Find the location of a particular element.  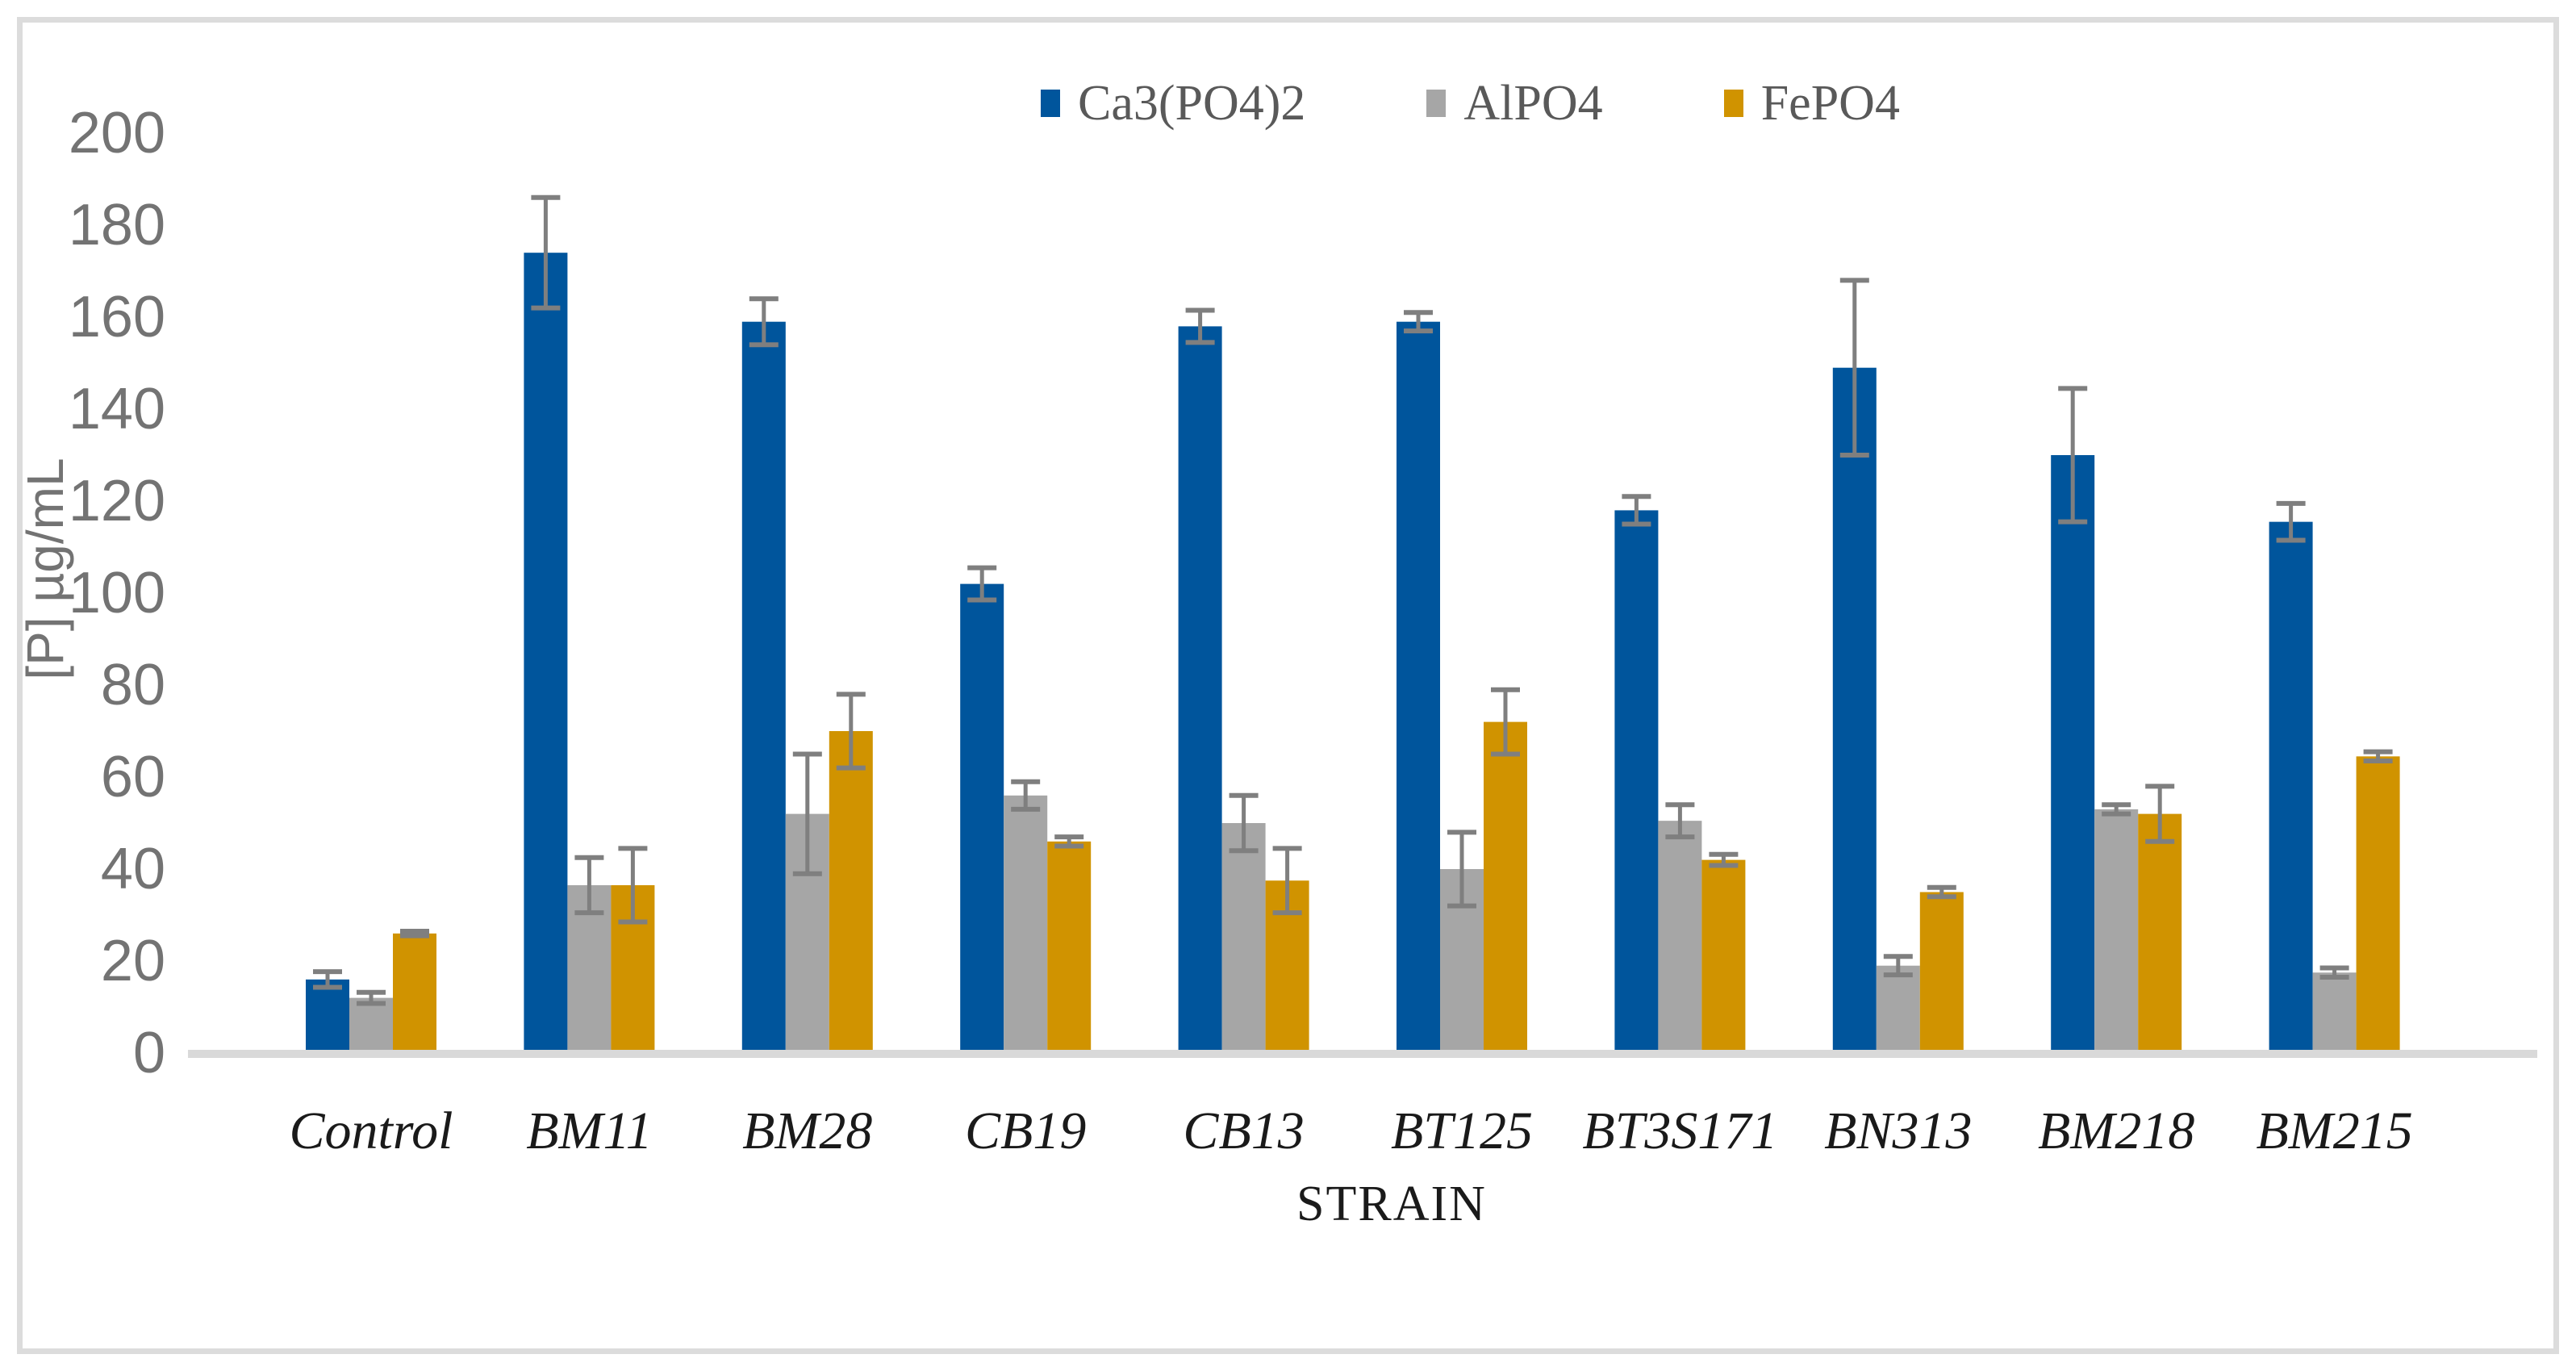

bar-fepo4-bn313 is located at coordinates (1942, 973).